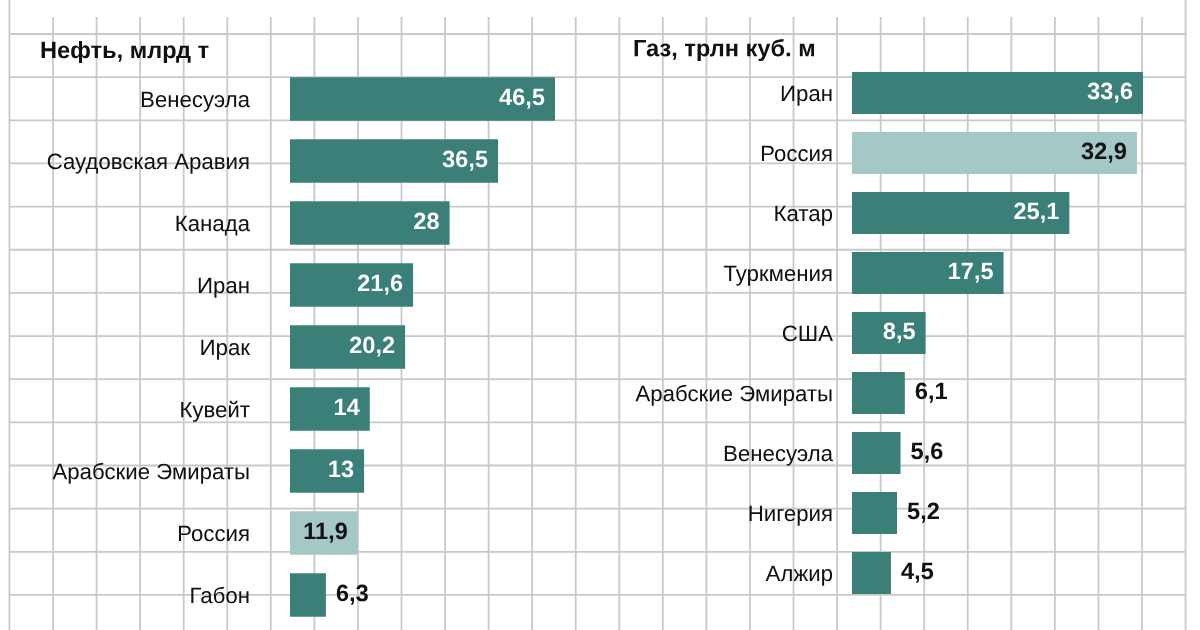  Describe the element at coordinates (426, 221) in the screenshot. I see `data-label: 28` at that location.